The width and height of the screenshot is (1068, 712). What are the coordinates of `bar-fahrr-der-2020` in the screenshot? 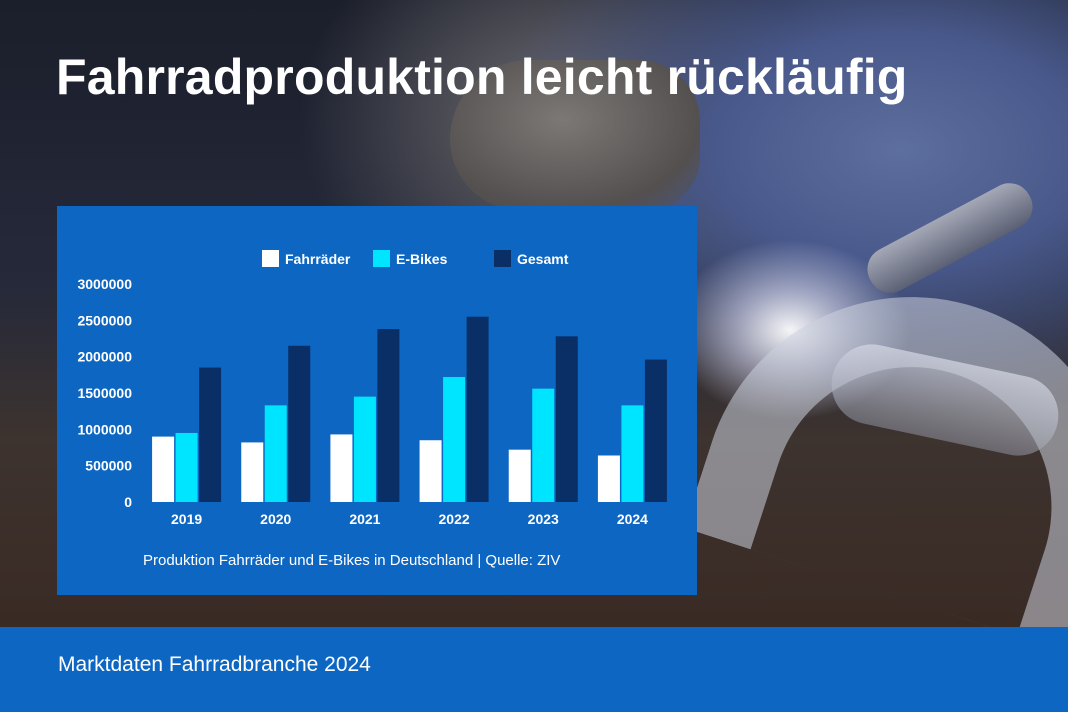 It's located at (252, 472).